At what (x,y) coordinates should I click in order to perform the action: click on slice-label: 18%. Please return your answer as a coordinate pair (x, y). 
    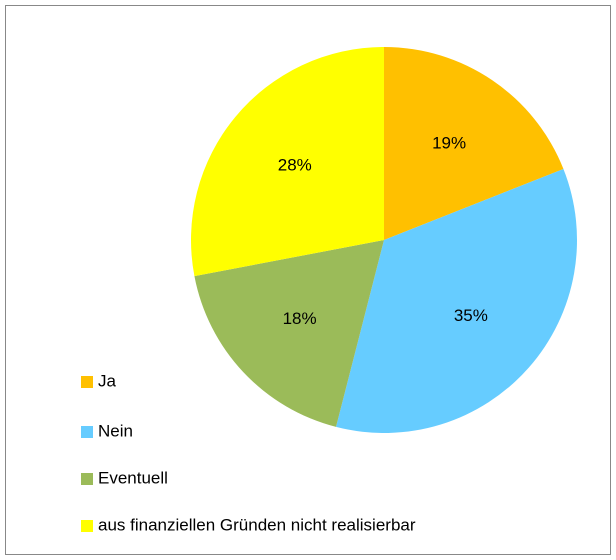
    Looking at the image, I should click on (300, 318).